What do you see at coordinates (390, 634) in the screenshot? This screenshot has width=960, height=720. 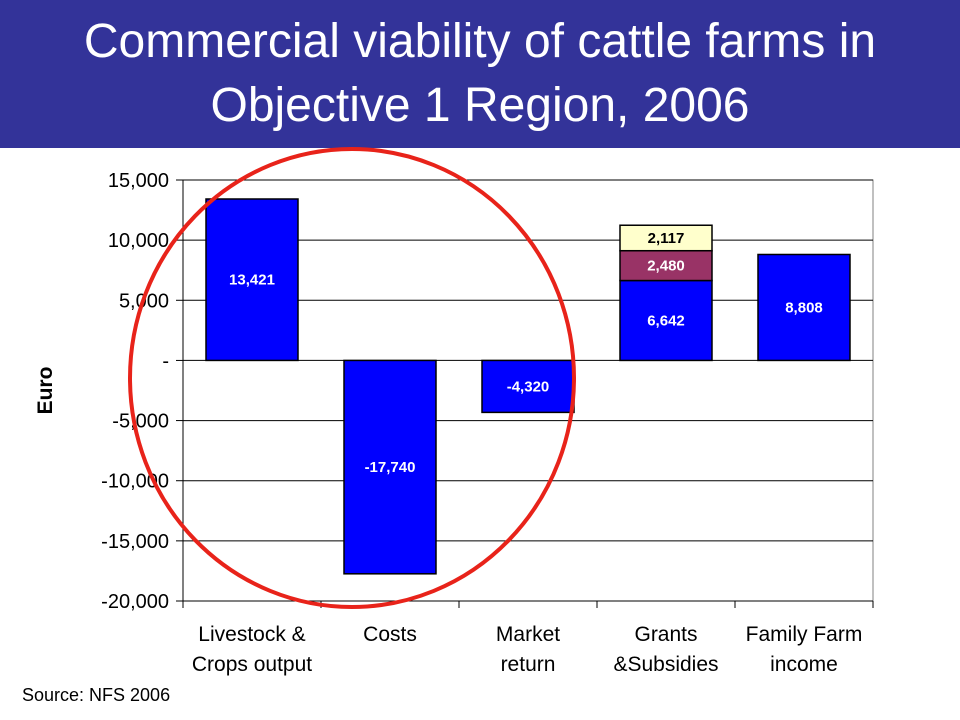 I see `x-category-label: Costs` at bounding box center [390, 634].